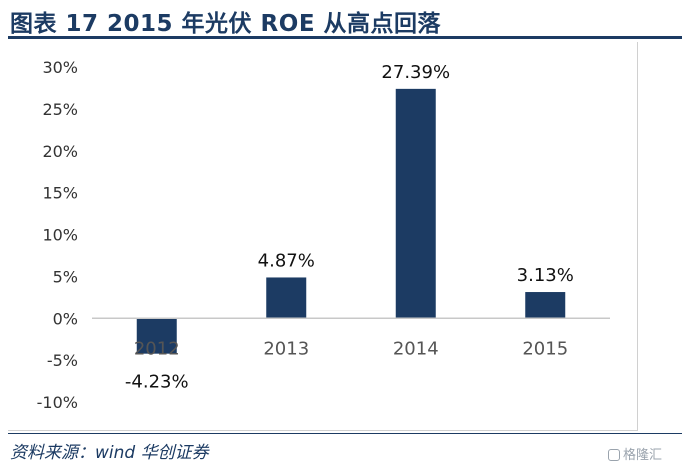 The width and height of the screenshot is (690, 469). What do you see at coordinates (60, 151) in the screenshot?
I see `y-tick-label: 20%` at bounding box center [60, 151].